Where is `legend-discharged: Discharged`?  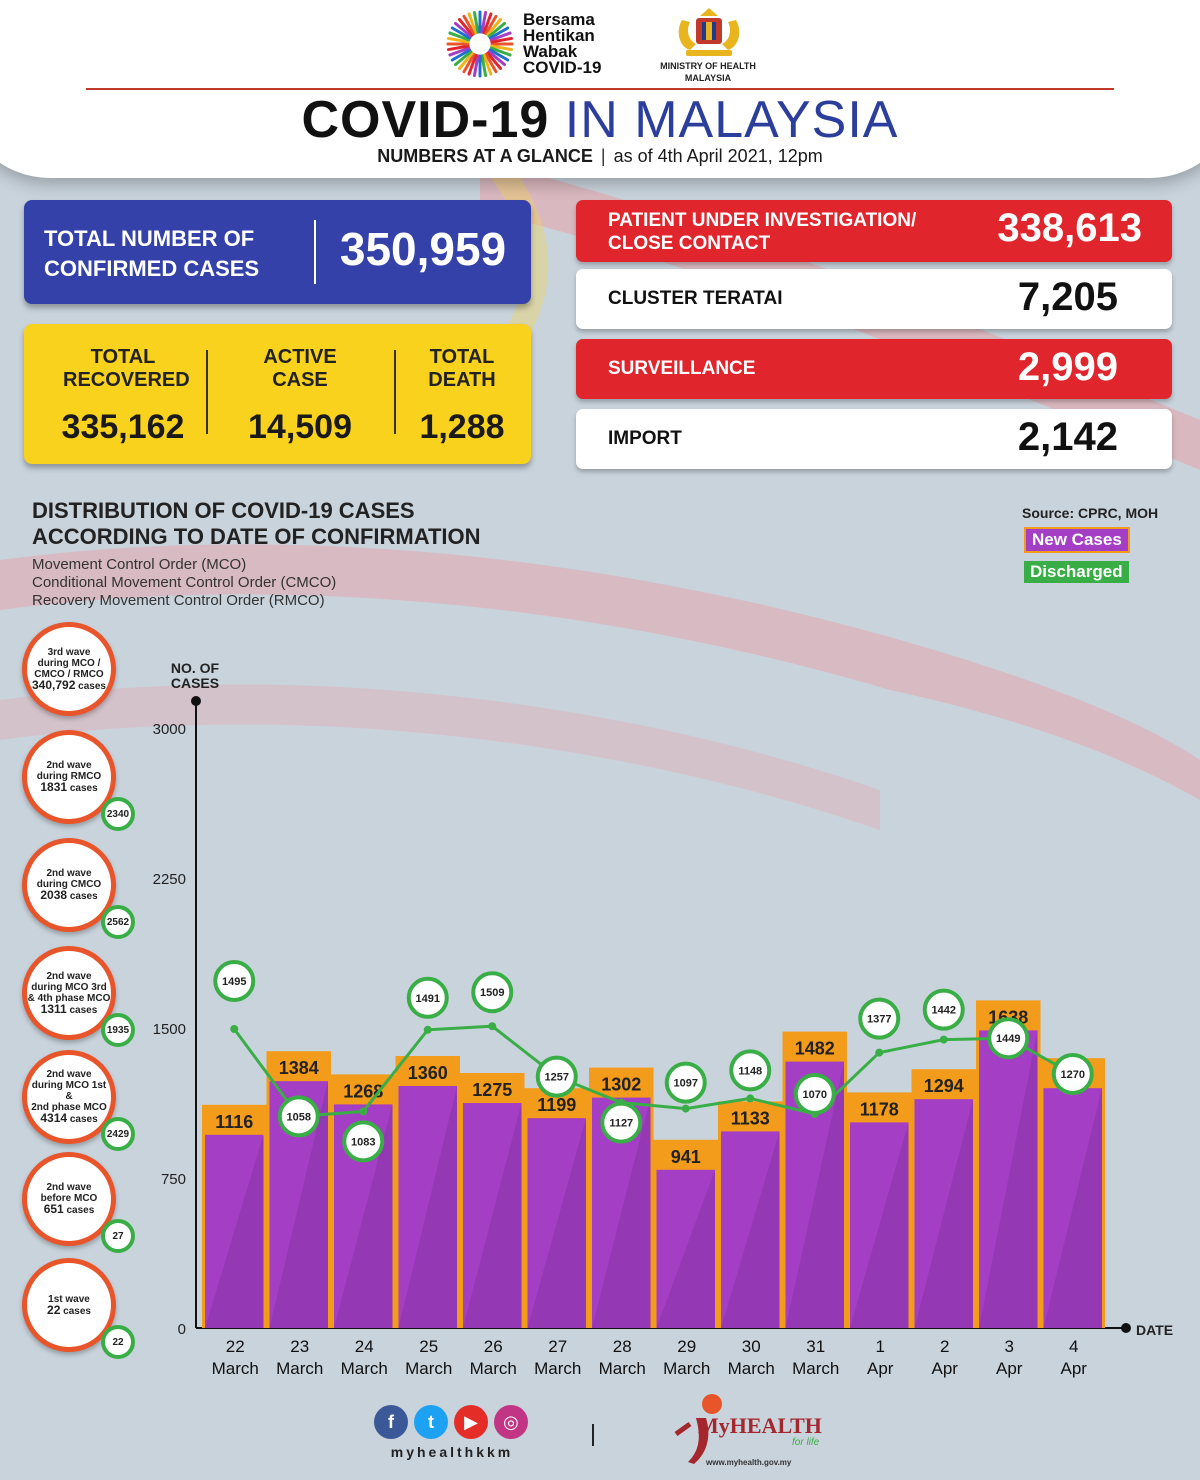 legend-discharged: Discharged is located at coordinates (1076, 572).